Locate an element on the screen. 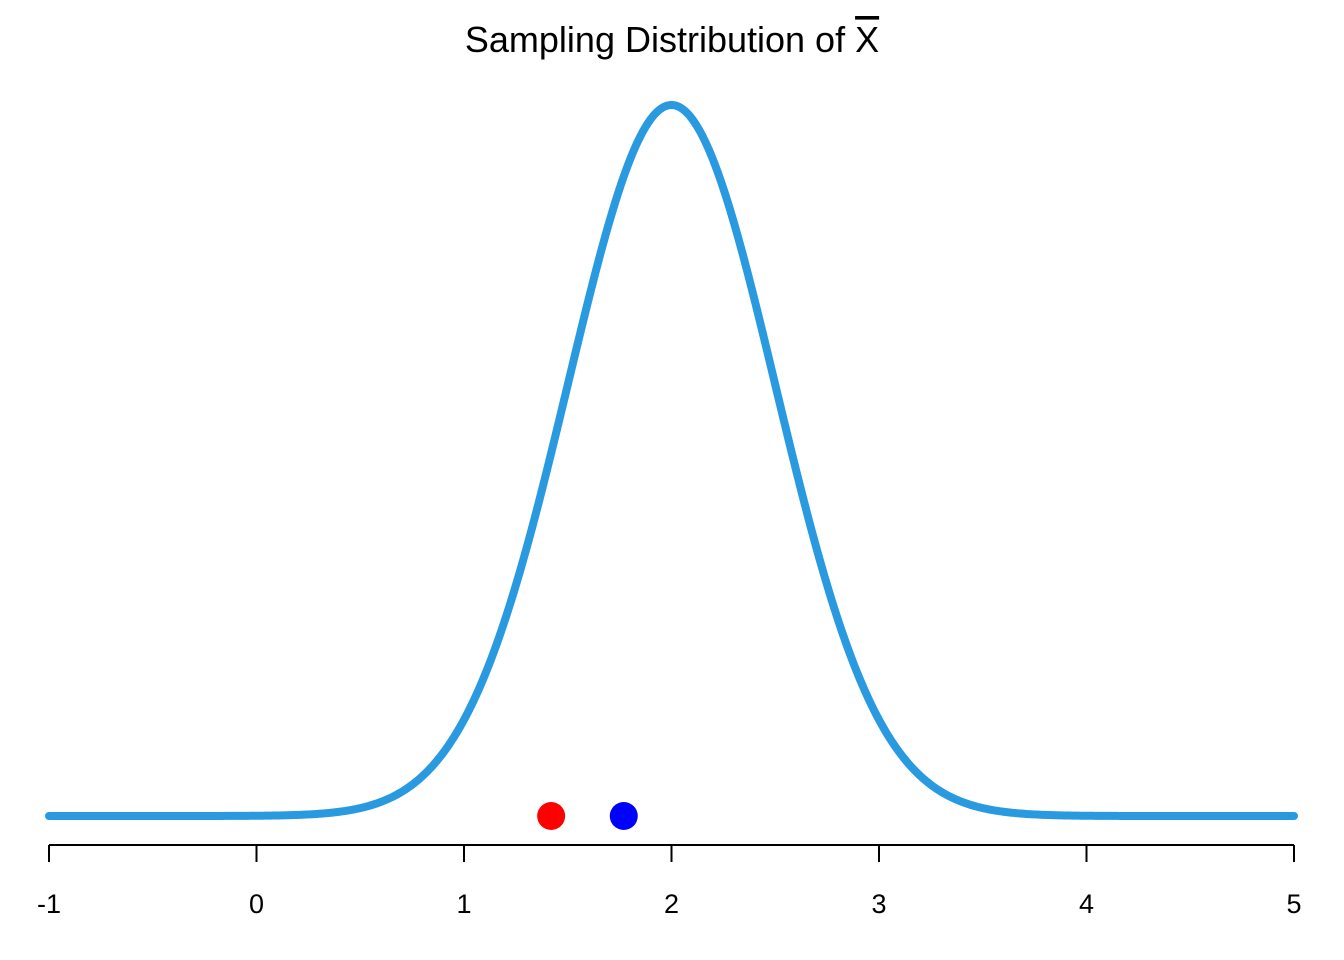 Image resolution: width=1344 pixels, height=960 pixels. x-tick-label: 5 is located at coordinates (1293, 904).